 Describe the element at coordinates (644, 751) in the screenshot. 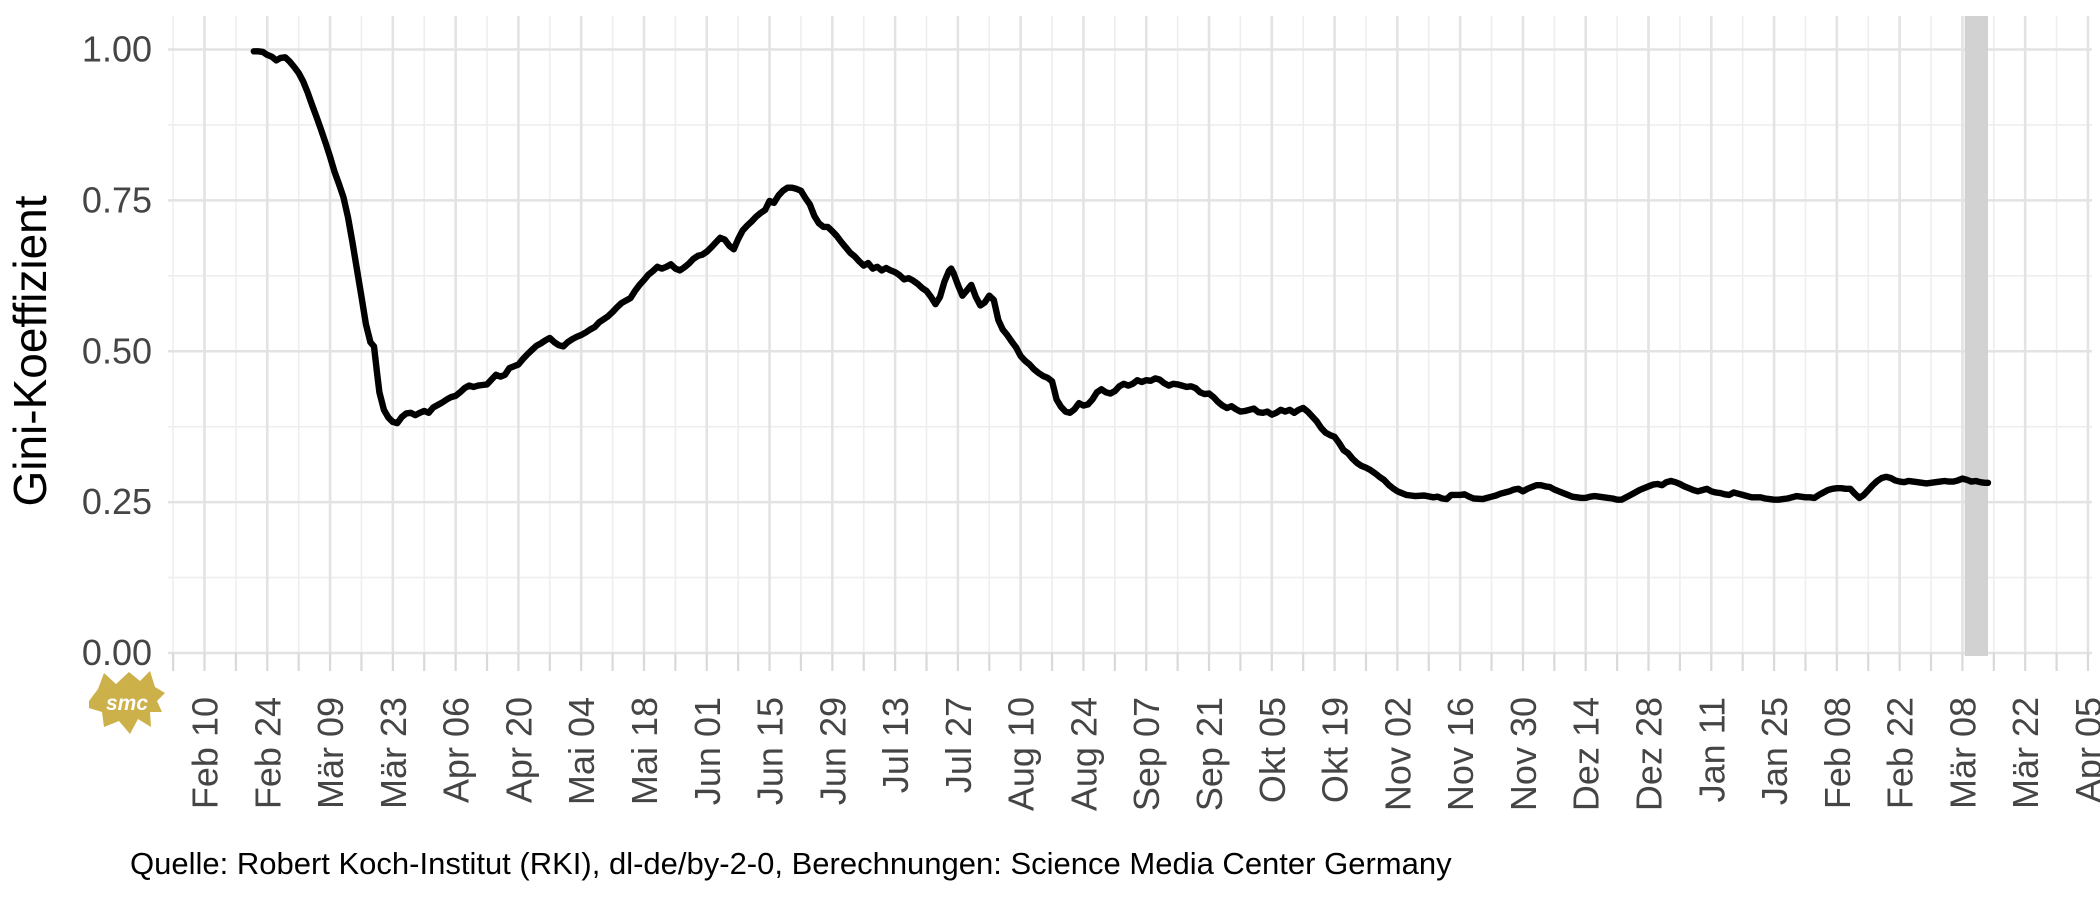

I see `x-tick-label: Mai 18` at that location.